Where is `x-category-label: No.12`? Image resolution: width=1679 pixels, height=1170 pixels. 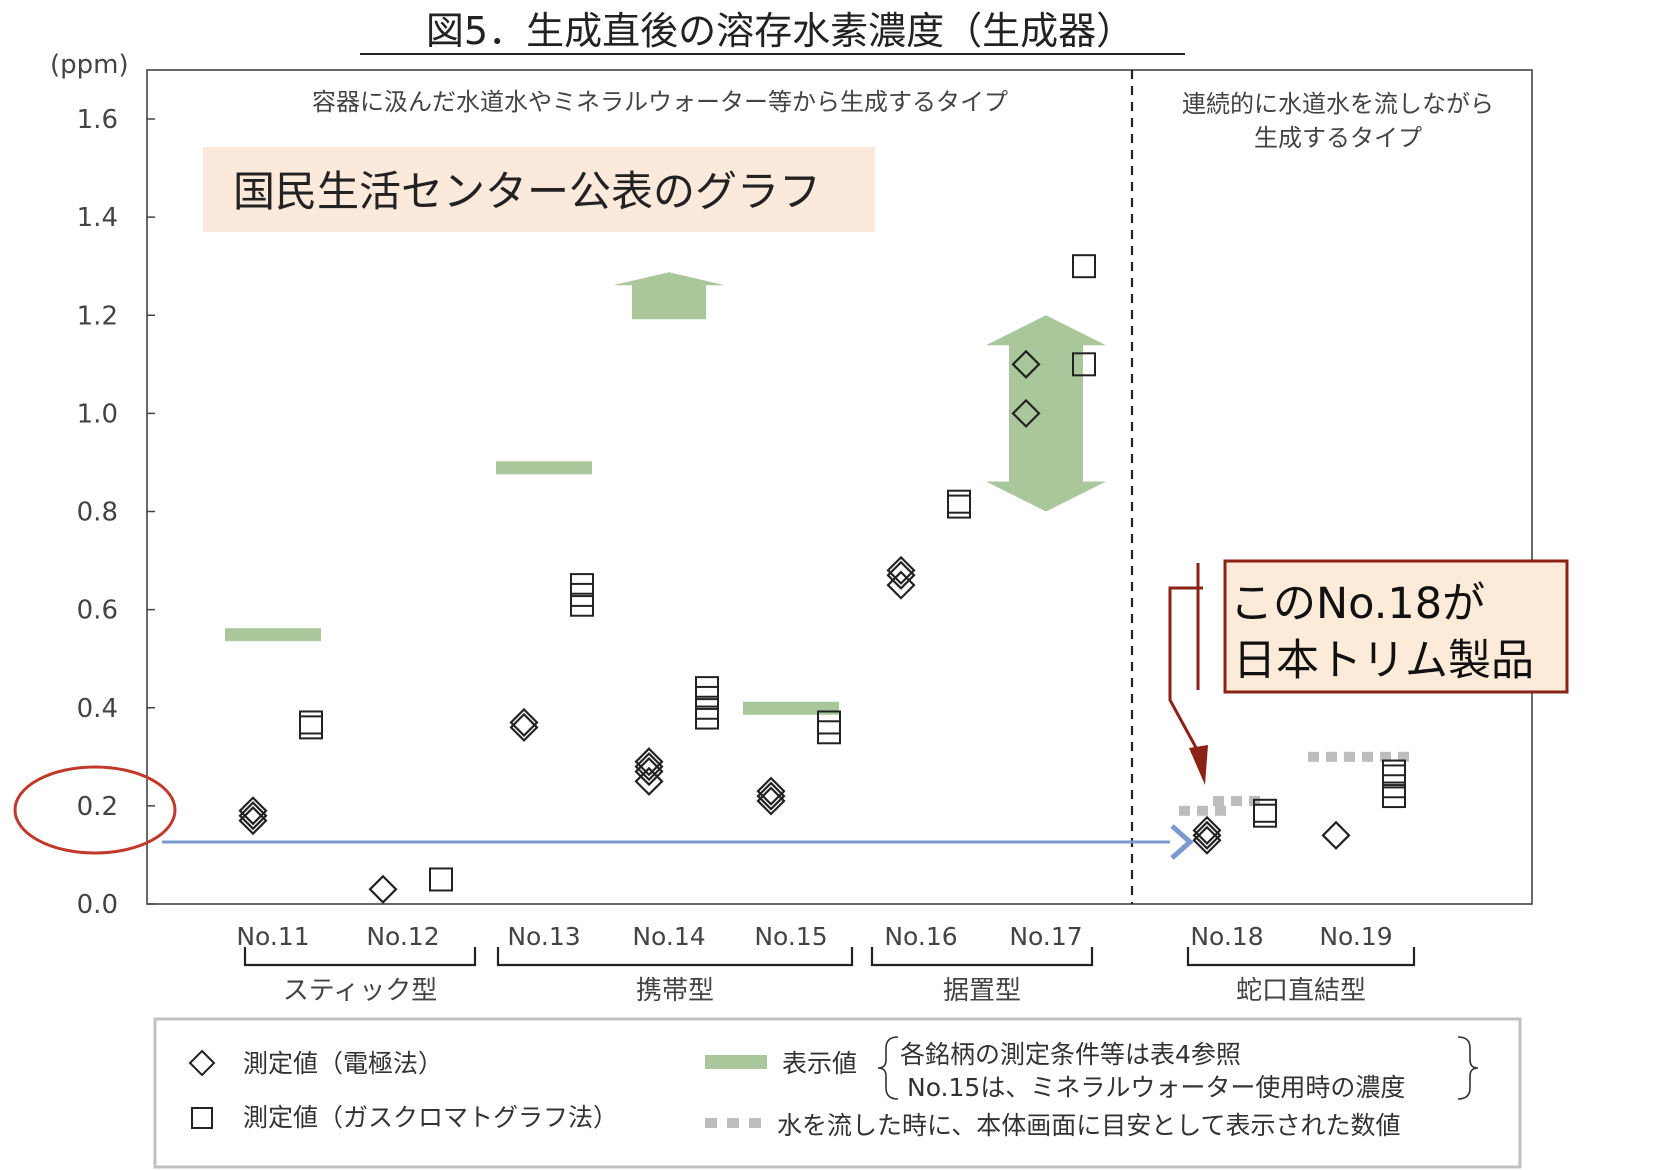
x-category-label: No.12 is located at coordinates (402, 936).